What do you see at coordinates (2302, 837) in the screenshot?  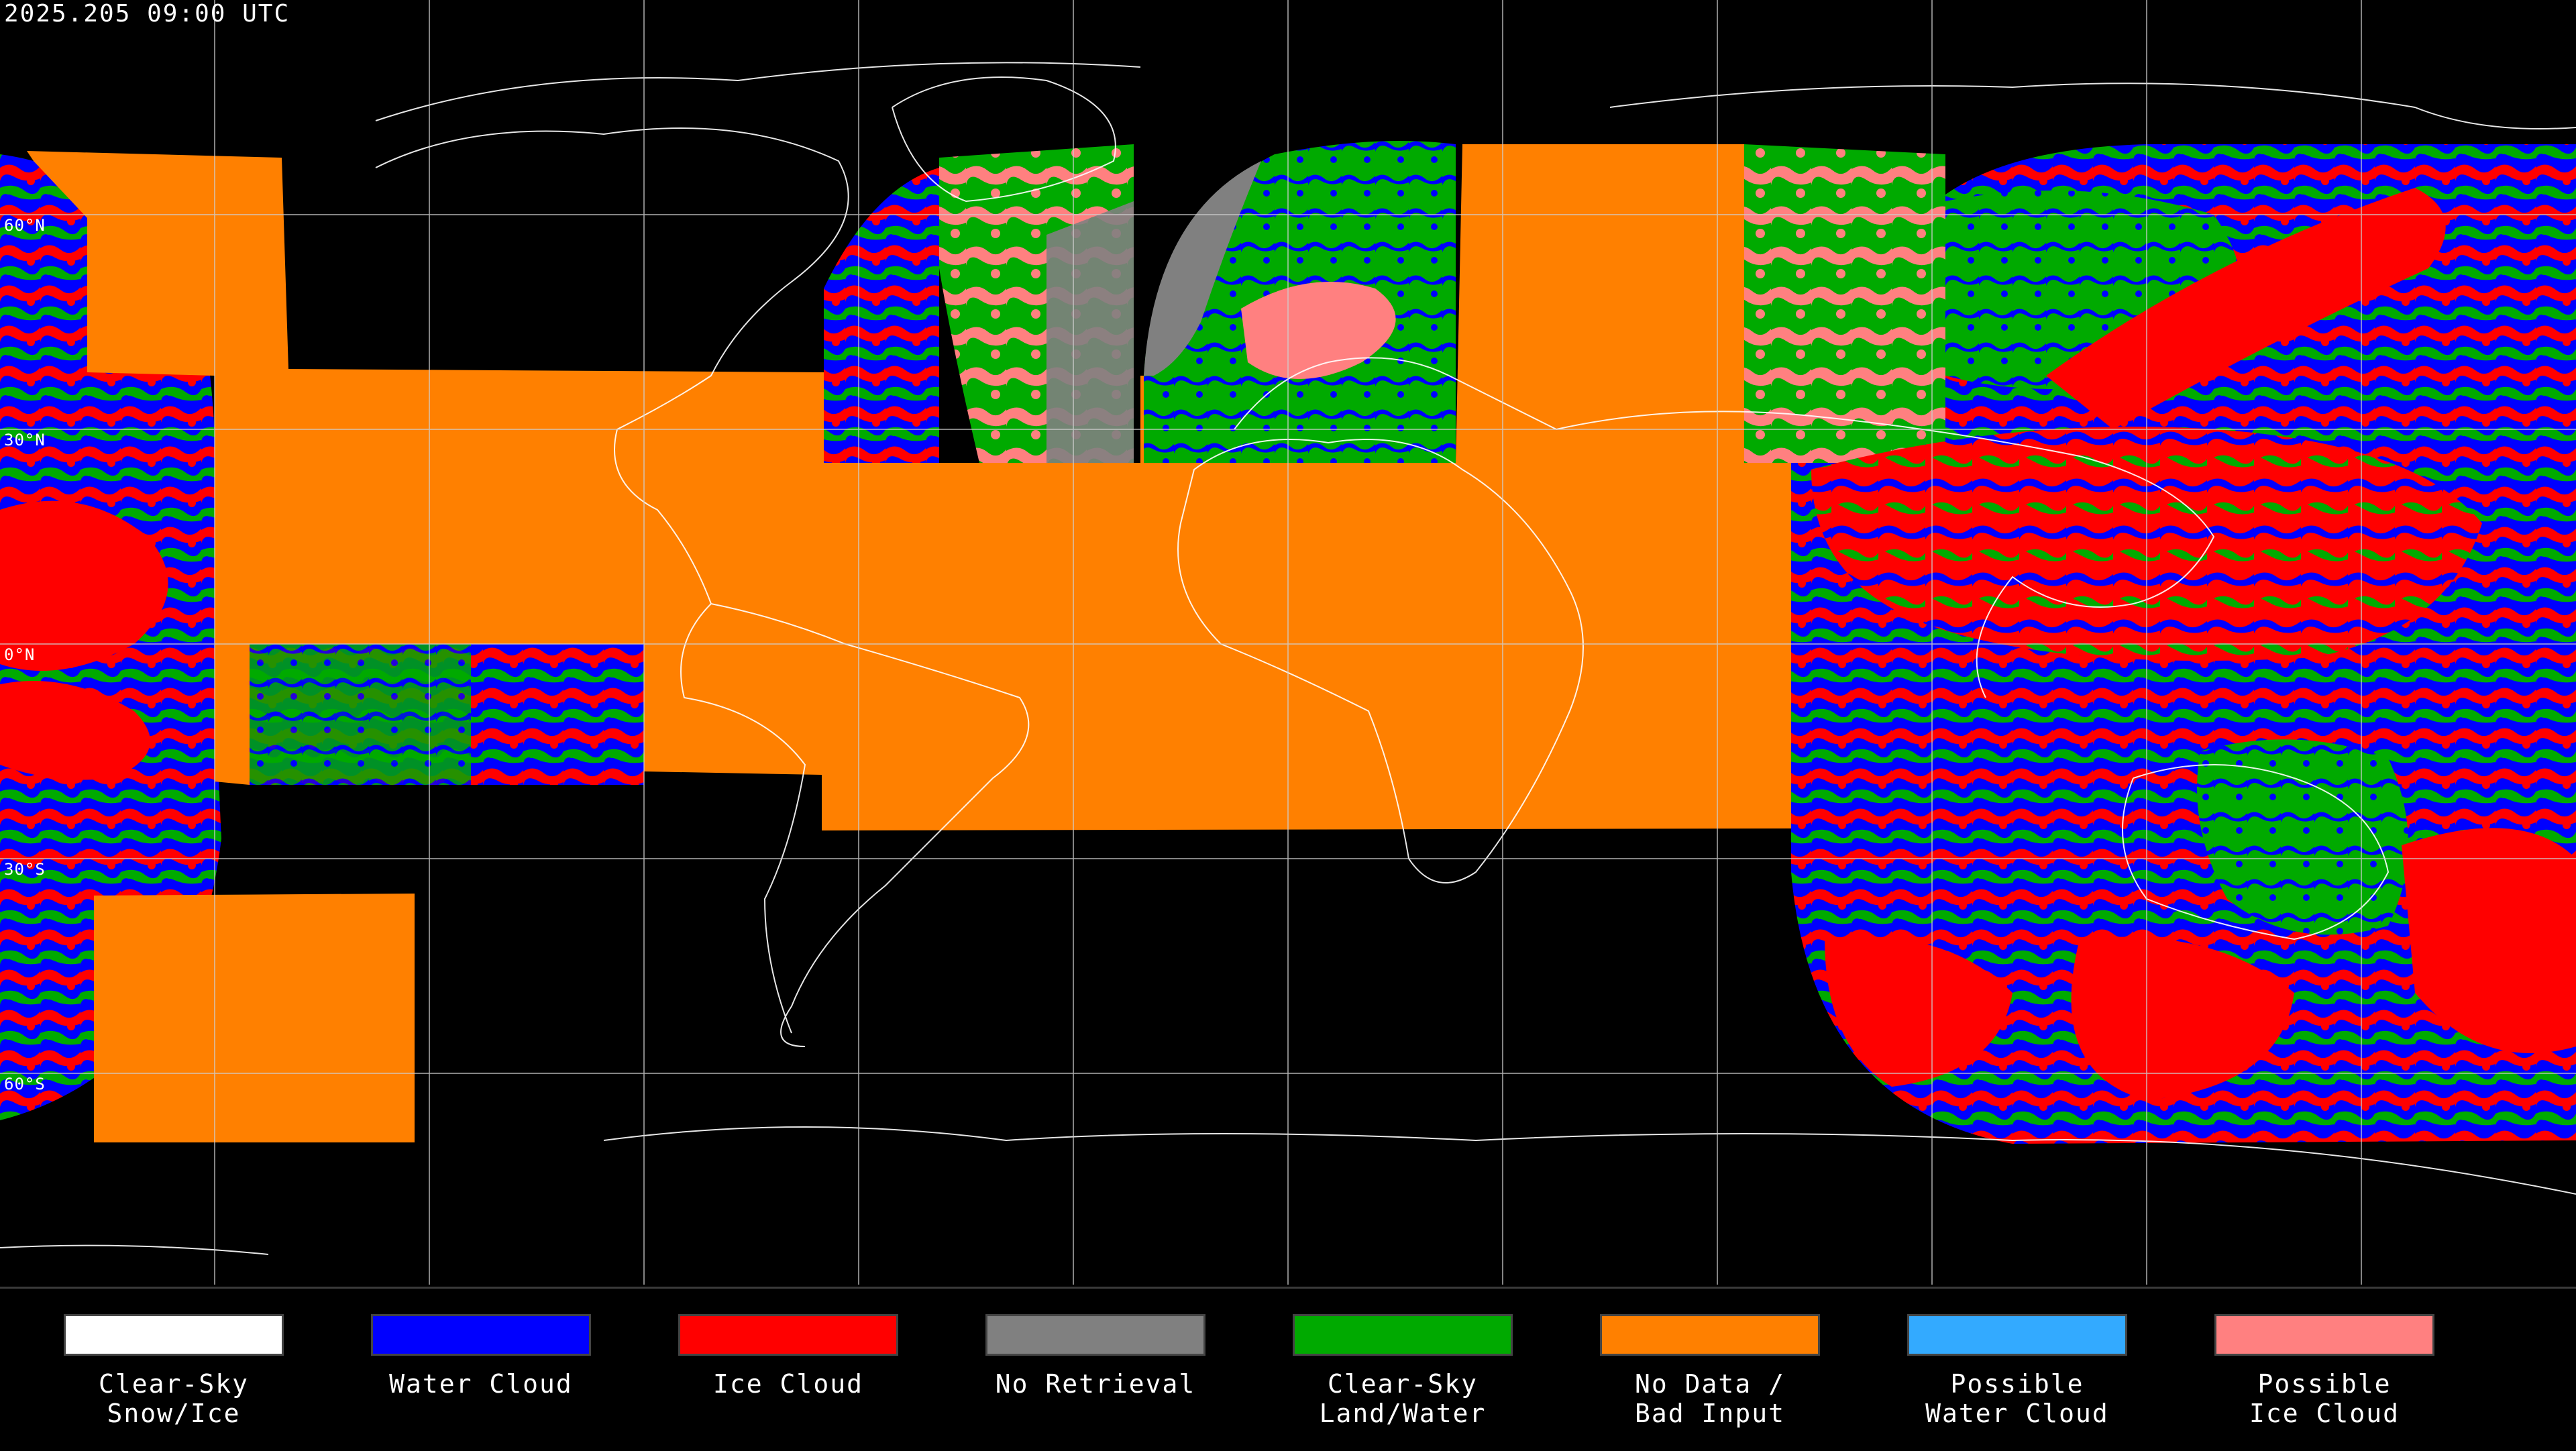 I see `east-disc-green-australia` at bounding box center [2302, 837].